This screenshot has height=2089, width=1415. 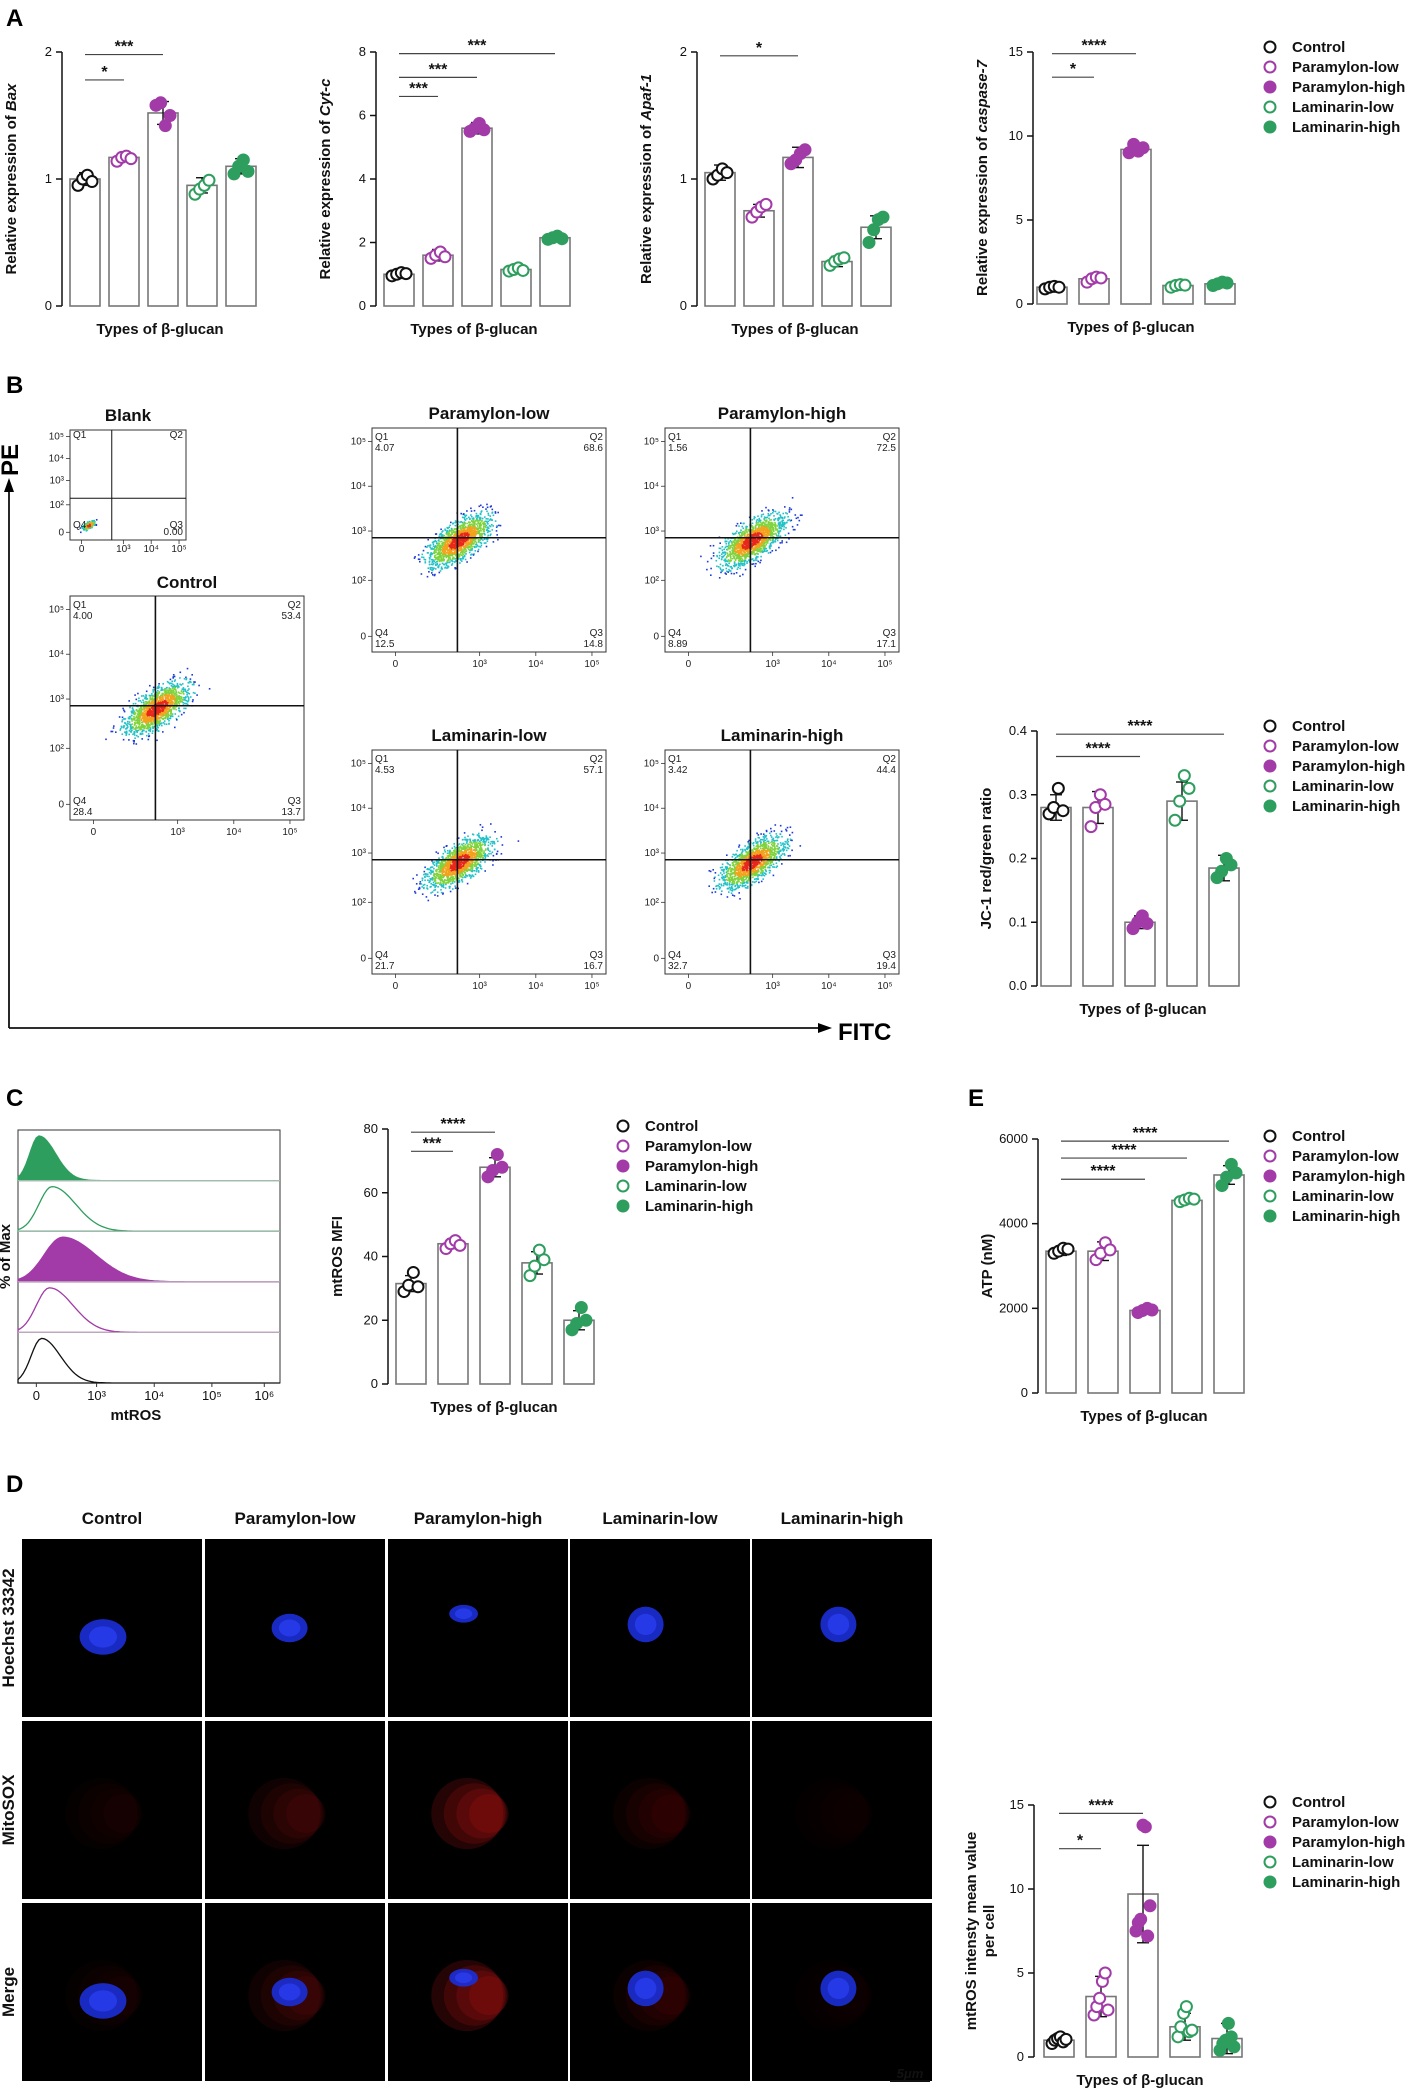 What do you see at coordinates (1318, 47) in the screenshot?
I see `legend-label: Control` at bounding box center [1318, 47].